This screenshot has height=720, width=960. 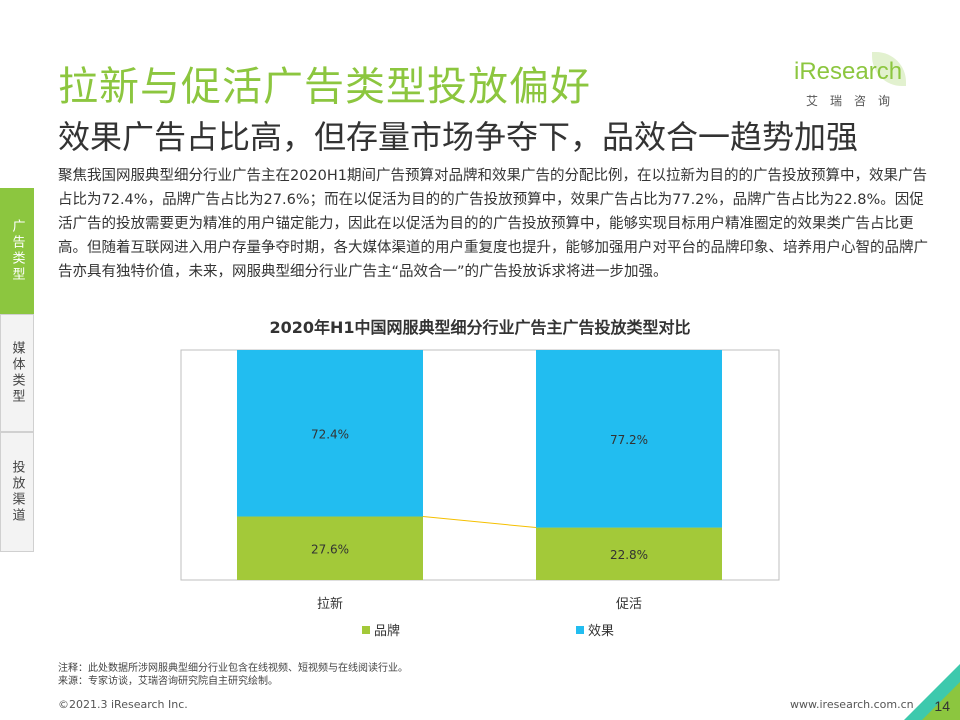 I want to click on side-tab-media-type: 媒体类型, so click(x=17, y=373).